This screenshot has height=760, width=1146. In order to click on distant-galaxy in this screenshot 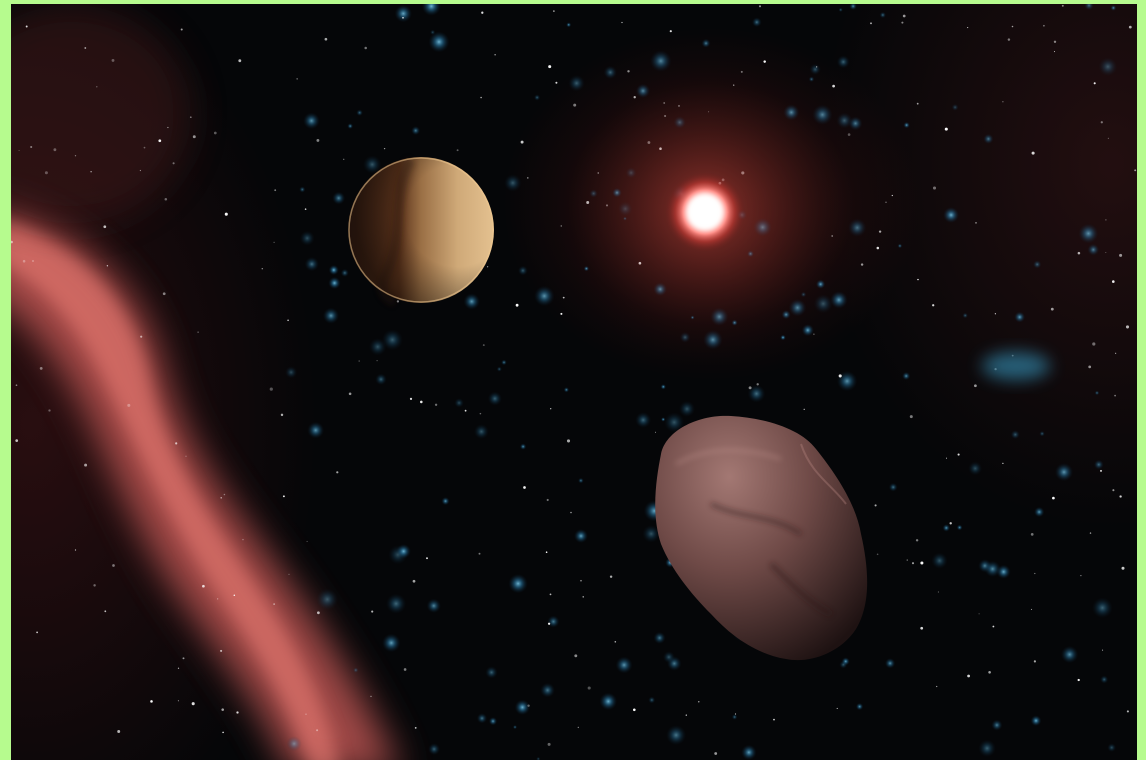, I will do `click(1016, 366)`.